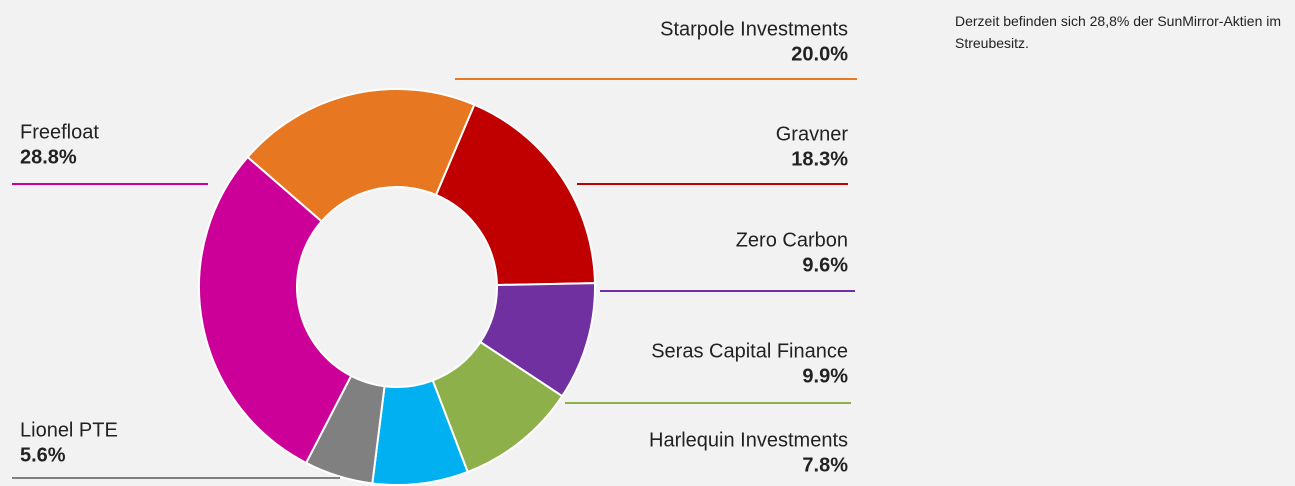 The height and width of the screenshot is (486, 1295). I want to click on value-label: 28.8%, so click(48, 157).